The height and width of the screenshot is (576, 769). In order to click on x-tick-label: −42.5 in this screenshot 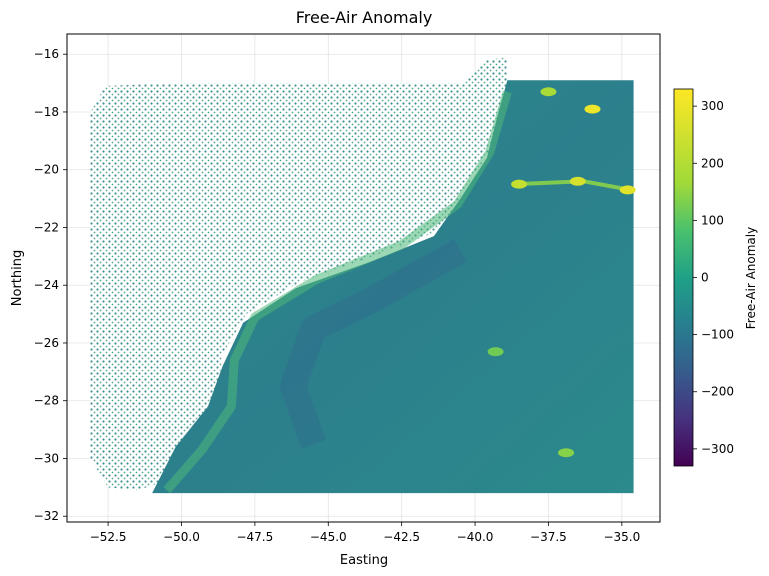, I will do `click(401, 537)`.